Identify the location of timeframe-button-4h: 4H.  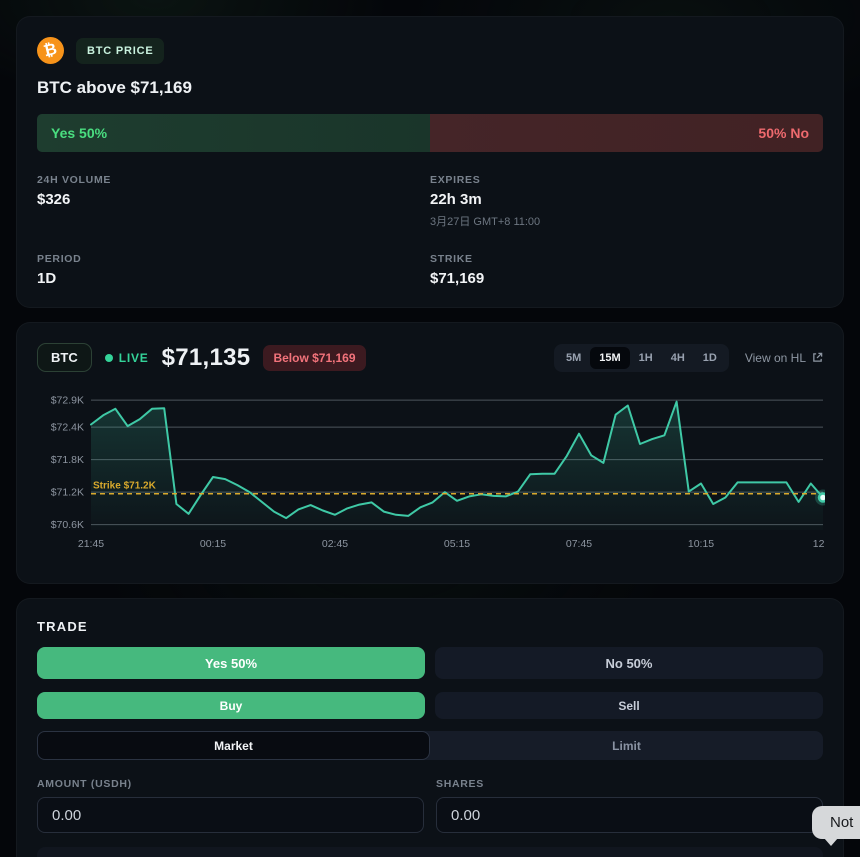
(678, 358).